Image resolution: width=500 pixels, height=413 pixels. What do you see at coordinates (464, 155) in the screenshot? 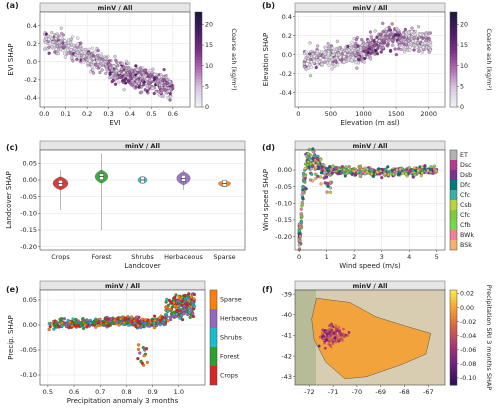
I see `legend-label: ET` at bounding box center [464, 155].